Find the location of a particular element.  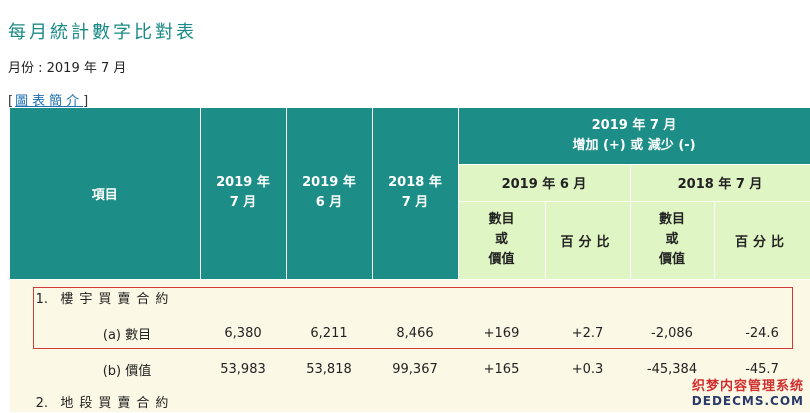

table-row: 1. 樓宇買賣合約 is located at coordinates (410, 297).